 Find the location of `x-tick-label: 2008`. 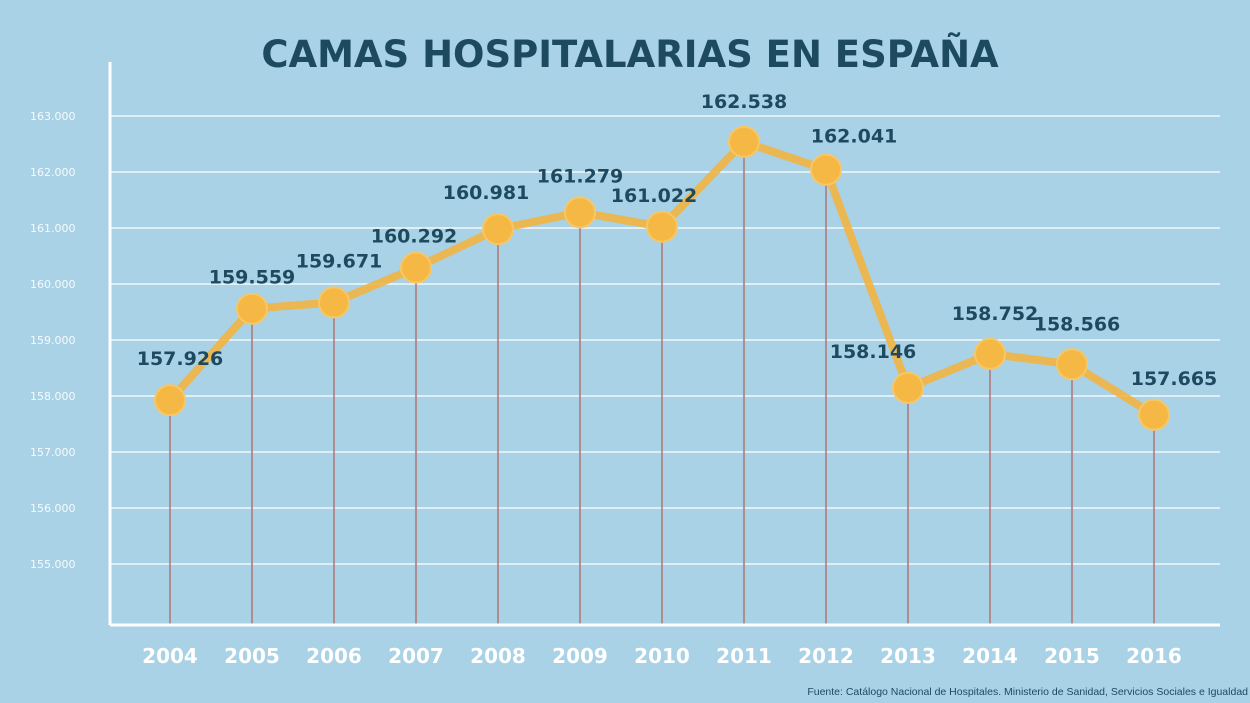

x-tick-label: 2008 is located at coordinates (498, 656).